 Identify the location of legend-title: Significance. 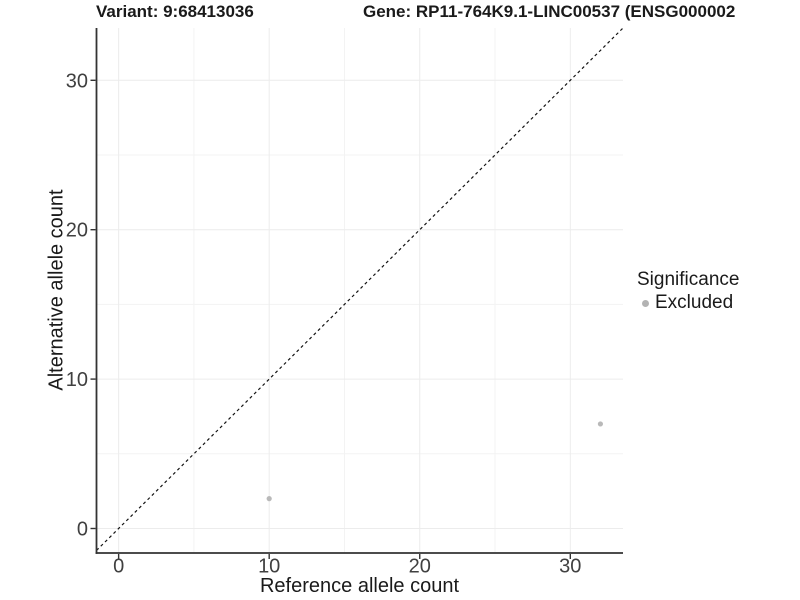
(688, 279).